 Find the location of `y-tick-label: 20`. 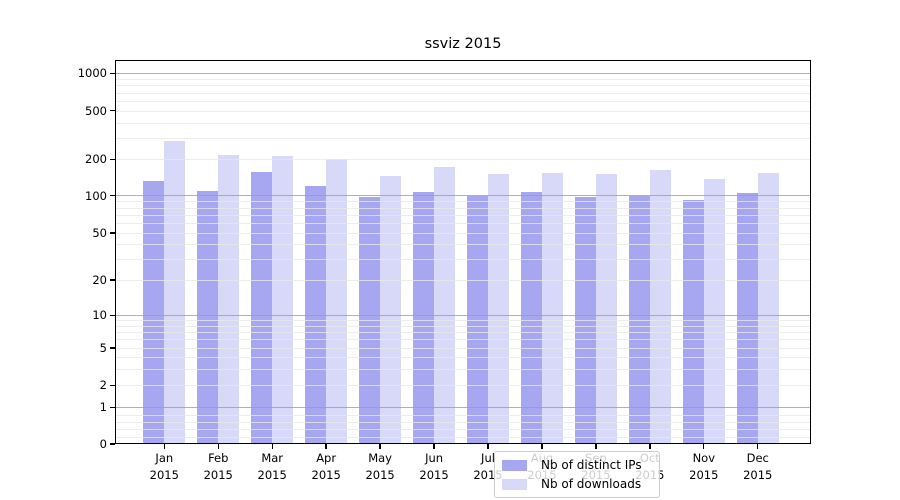

y-tick-label: 20 is located at coordinates (99, 279).